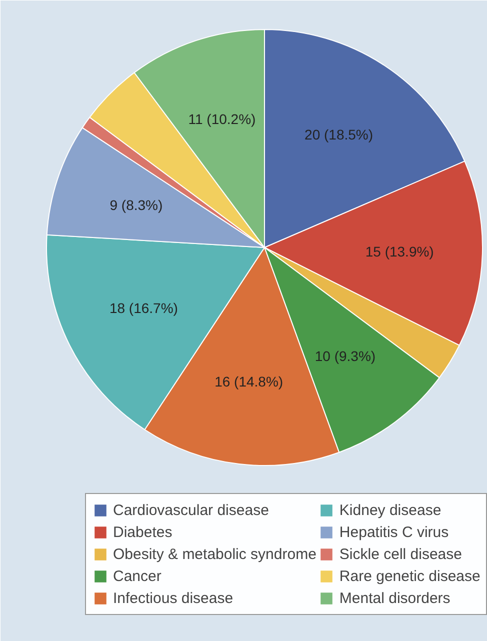 The width and height of the screenshot is (487, 641). Describe the element at coordinates (409, 576) in the screenshot. I see `legend-label: Rare genetic disease` at that location.